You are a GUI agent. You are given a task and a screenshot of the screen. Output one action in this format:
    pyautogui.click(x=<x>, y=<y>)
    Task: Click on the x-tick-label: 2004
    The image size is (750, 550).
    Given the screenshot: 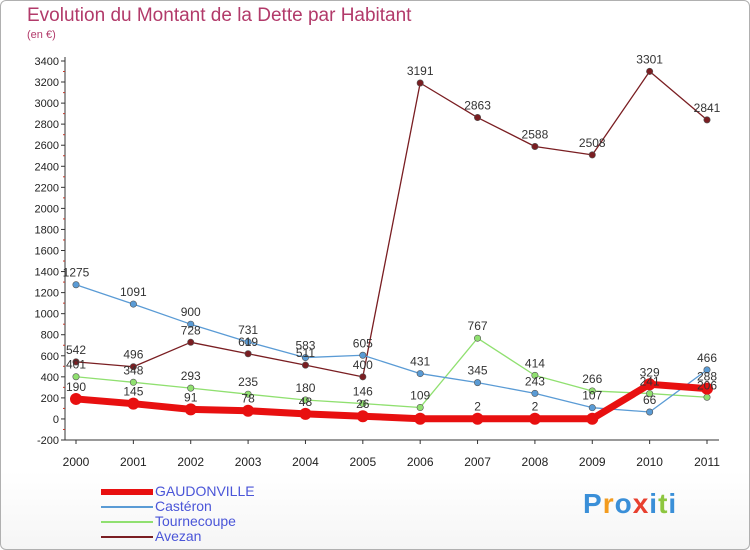 What is the action you would take?
    pyautogui.click(x=305, y=462)
    